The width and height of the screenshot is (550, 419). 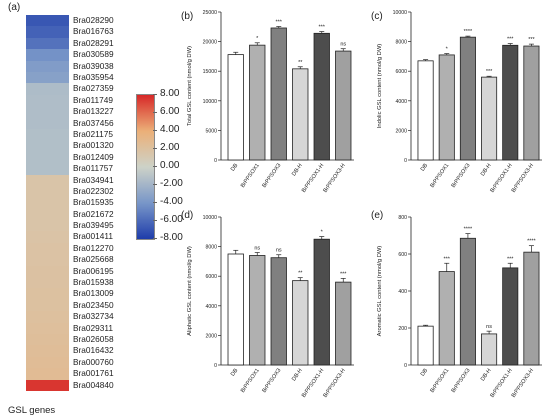 What do you see at coordinates (93, 316) in the screenshot?
I see `gene-label: Bra032734` at bounding box center [93, 316].